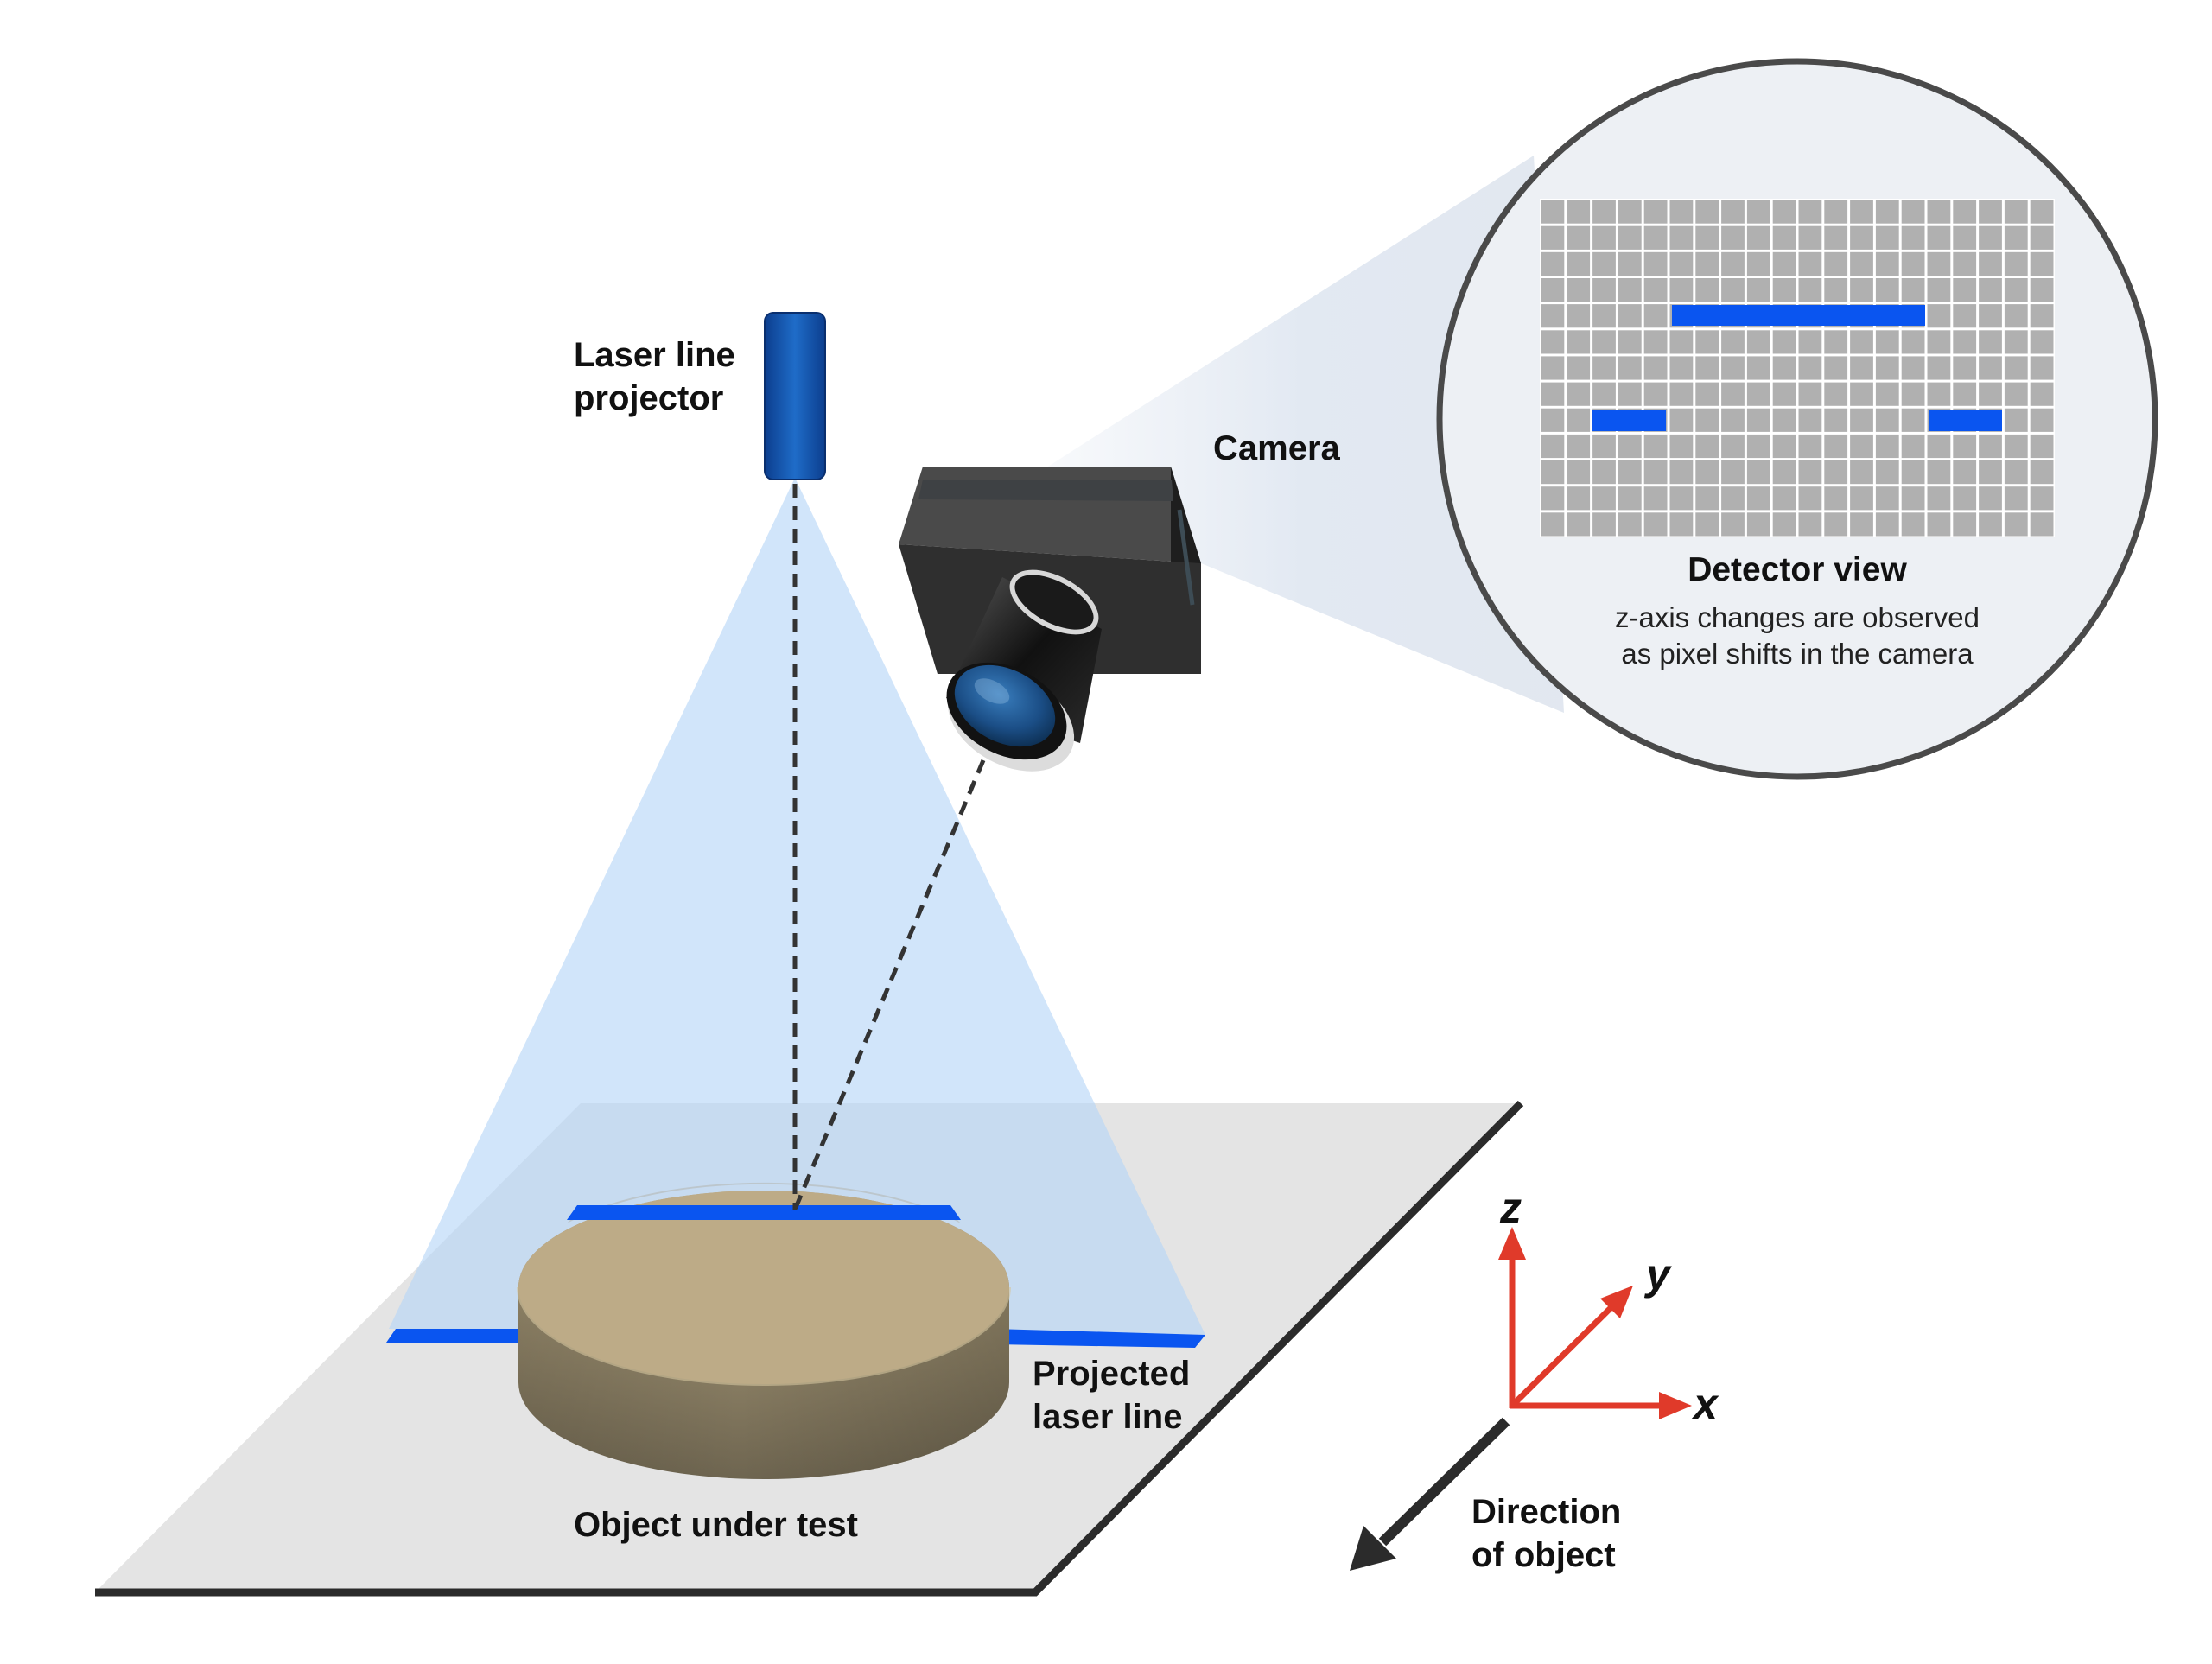 The image size is (2212, 1664). What do you see at coordinates (1706, 1404) in the screenshot?
I see `x-axis-label: x` at bounding box center [1706, 1404].